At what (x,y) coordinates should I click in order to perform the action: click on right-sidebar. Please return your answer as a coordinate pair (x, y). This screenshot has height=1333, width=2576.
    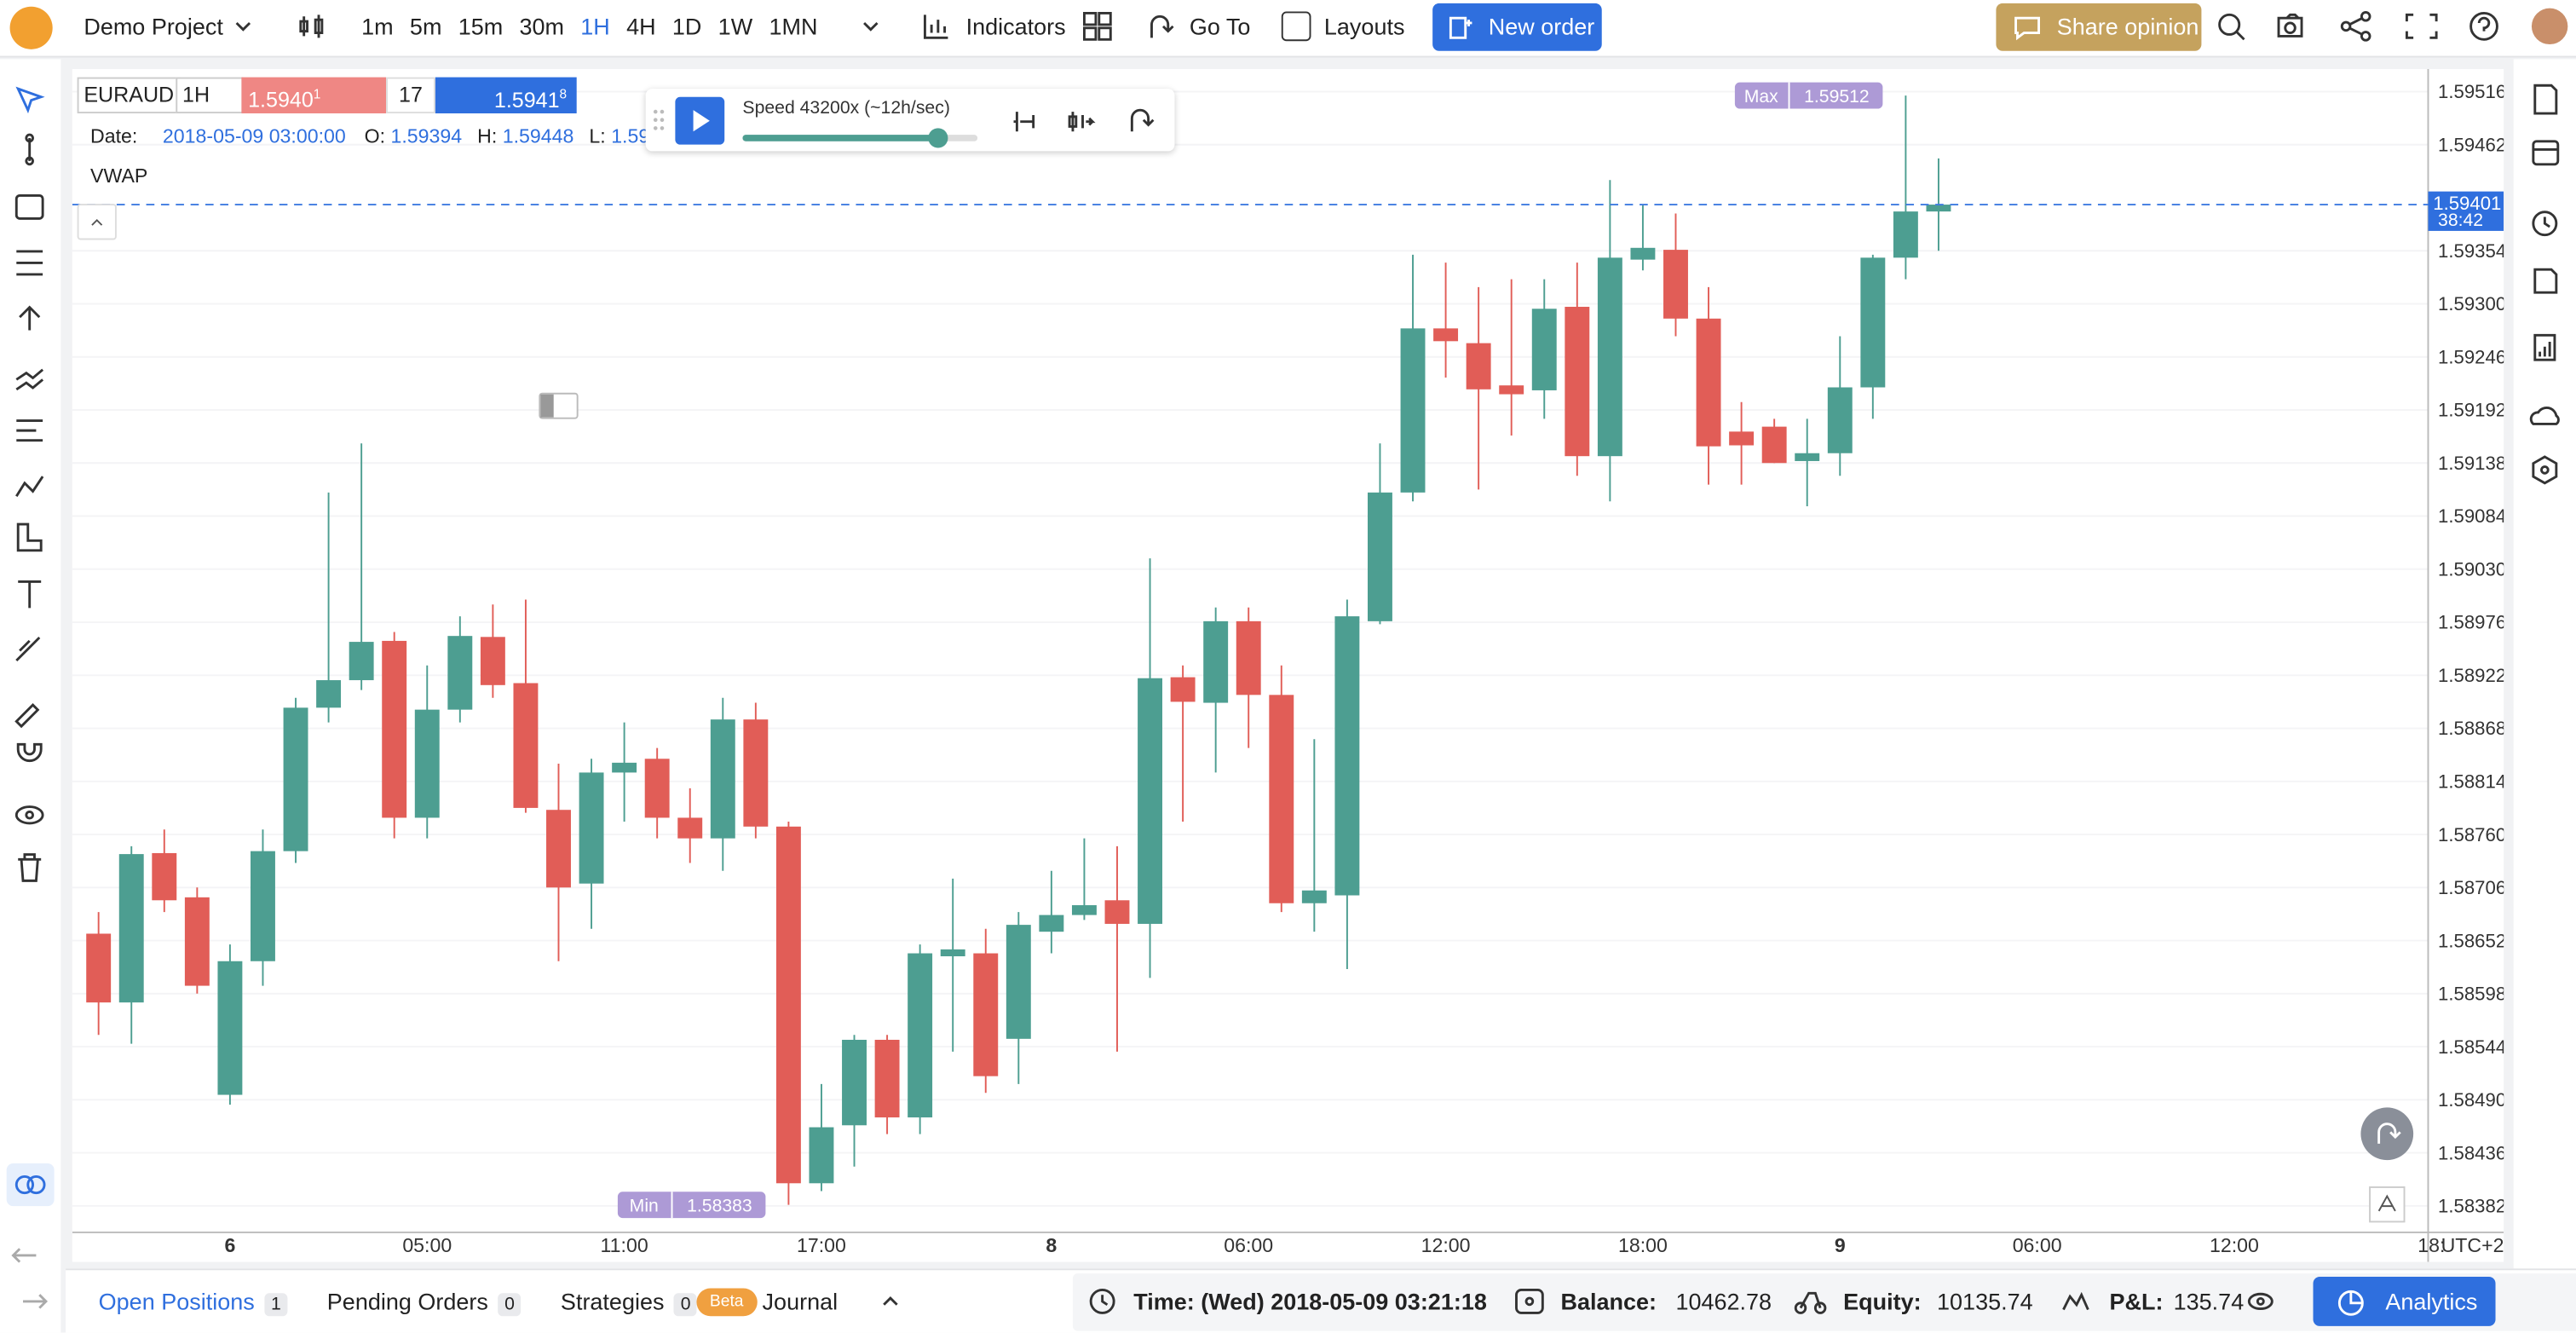
    Looking at the image, I should click on (2544, 696).